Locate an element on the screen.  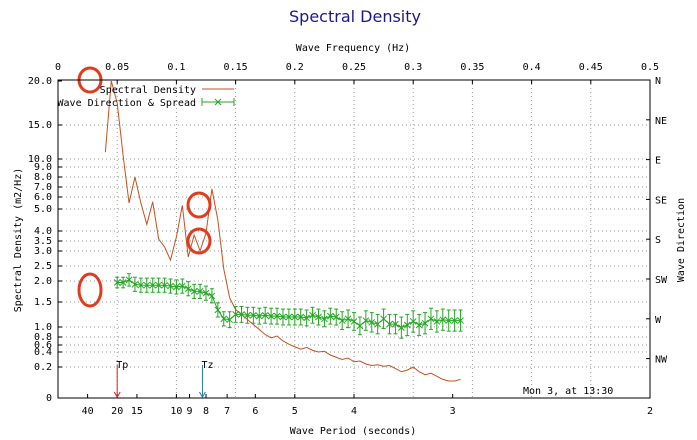
top-axis-tick-label: 0.25 is located at coordinates (354, 67).